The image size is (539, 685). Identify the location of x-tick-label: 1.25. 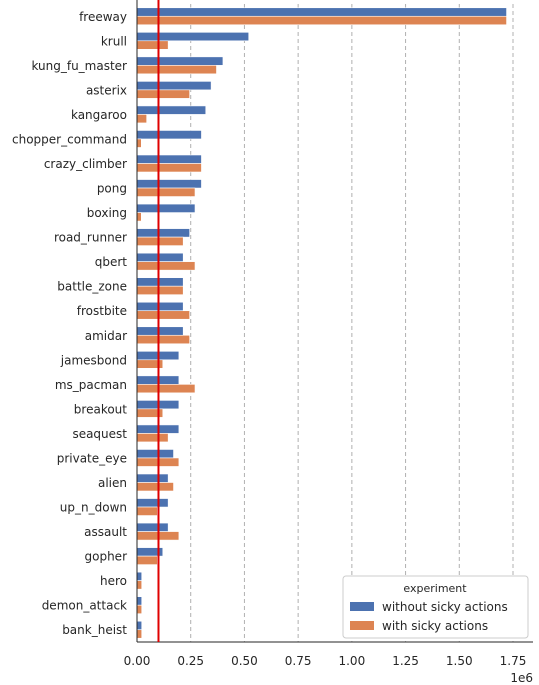
(405, 661).